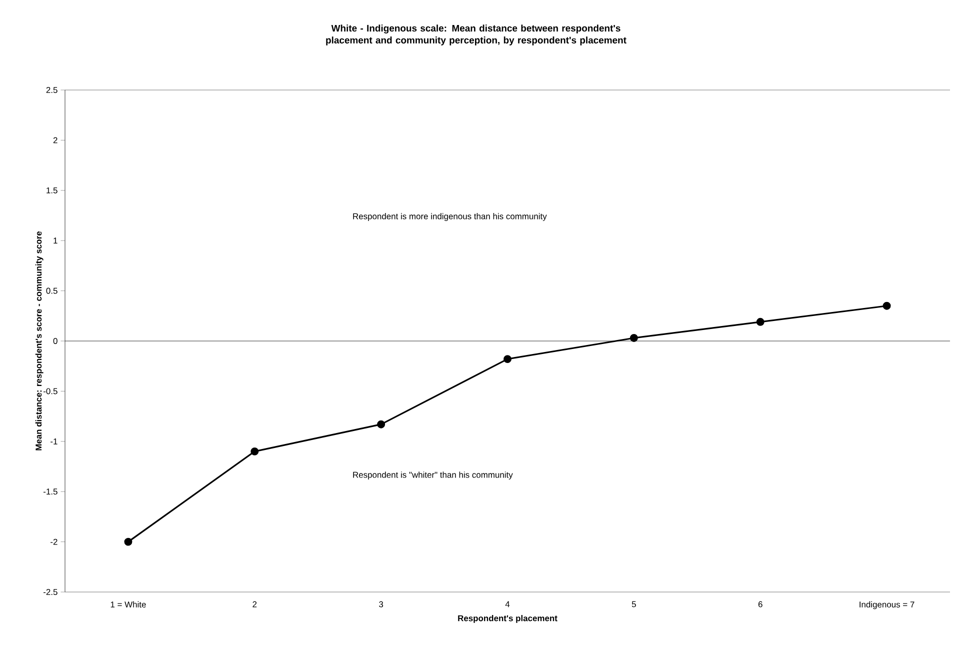  What do you see at coordinates (128, 604) in the screenshot?
I see `x-tick-label: 1 = White` at bounding box center [128, 604].